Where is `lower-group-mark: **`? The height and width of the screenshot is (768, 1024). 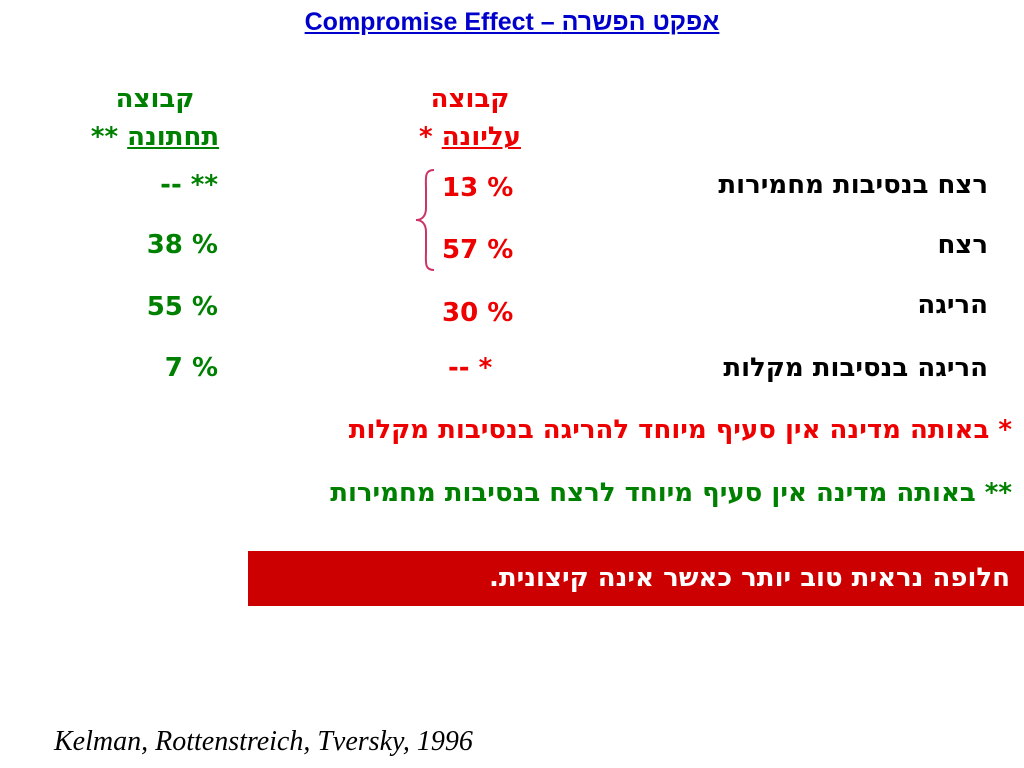 lower-group-mark: ** is located at coordinates (104, 137).